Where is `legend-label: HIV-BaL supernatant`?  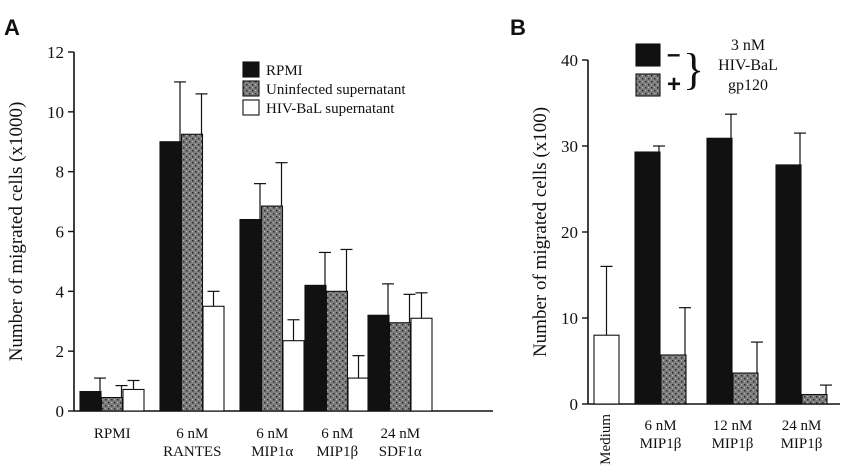
legend-label: HIV-BaL supernatant is located at coordinates (330, 109).